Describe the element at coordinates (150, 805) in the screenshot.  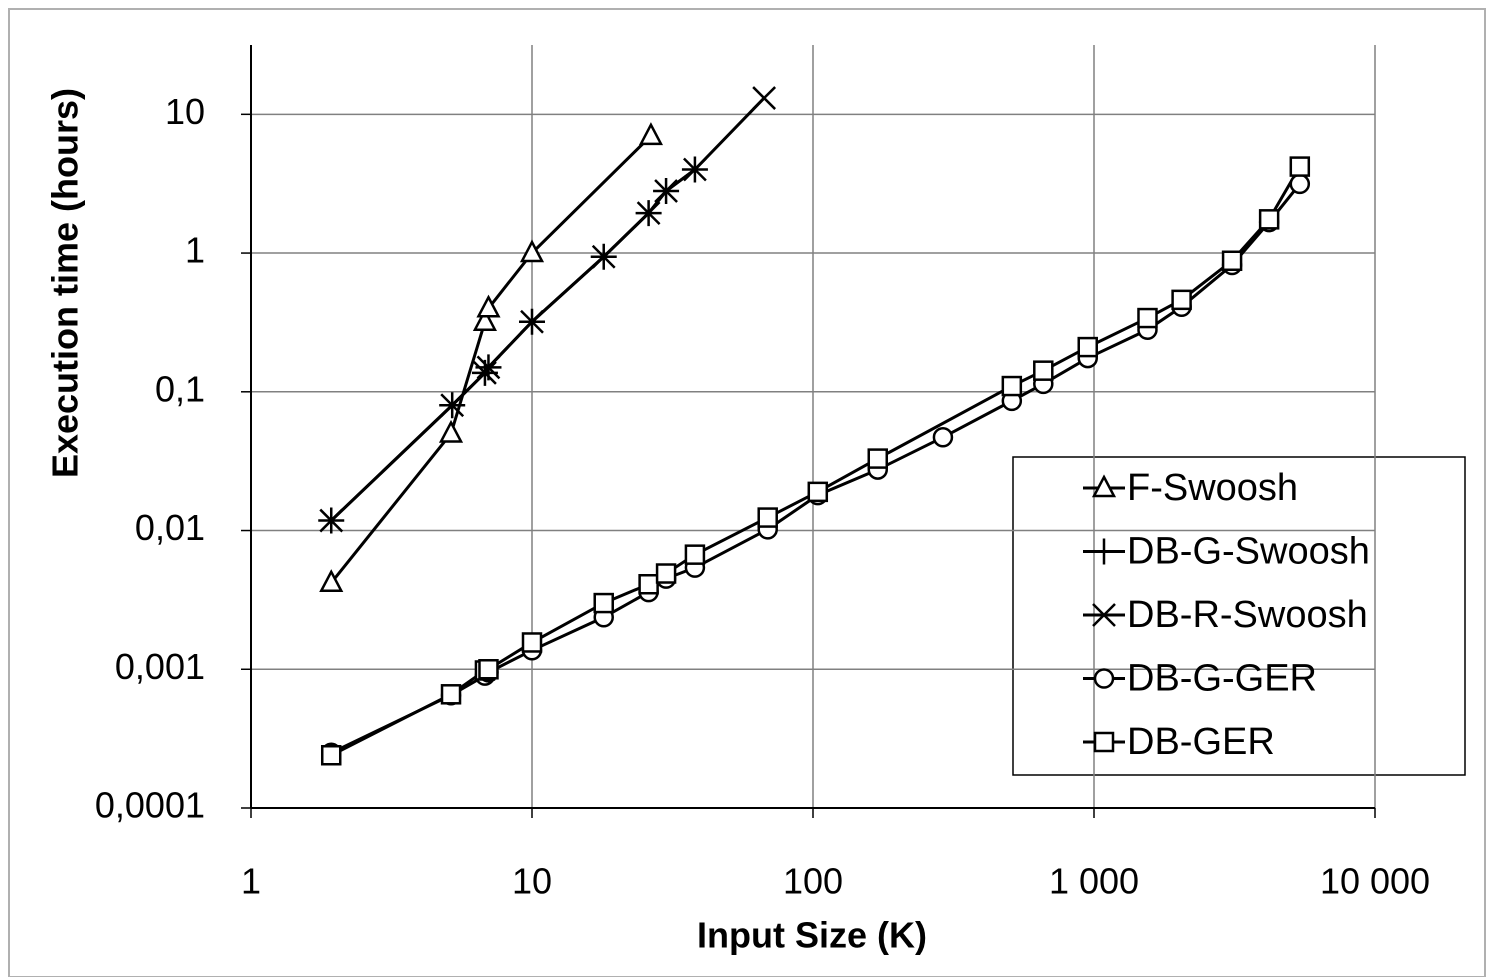
I see `y-tick-label: 0,0001` at that location.